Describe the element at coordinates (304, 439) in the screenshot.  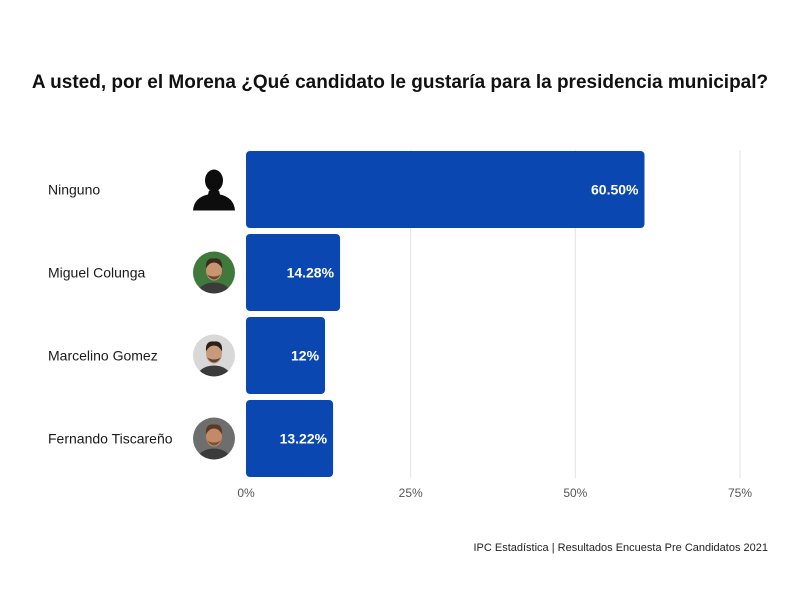
I see `bar-value-label: 13.22%` at that location.